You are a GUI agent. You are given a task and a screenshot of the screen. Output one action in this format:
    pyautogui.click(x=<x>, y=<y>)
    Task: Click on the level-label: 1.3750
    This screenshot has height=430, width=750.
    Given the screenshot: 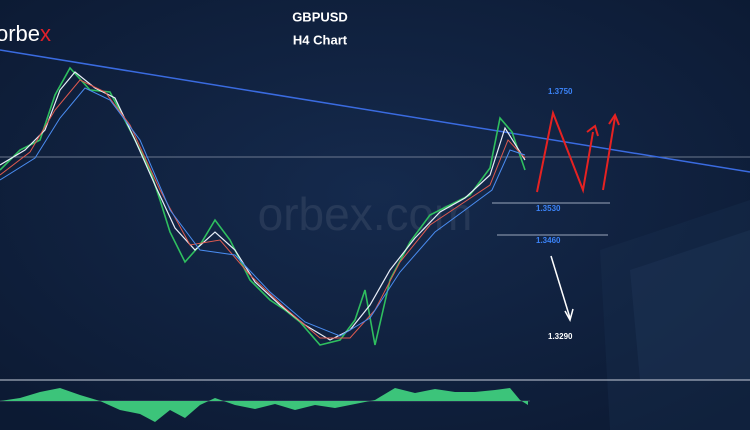 What is the action you would take?
    pyautogui.click(x=560, y=91)
    